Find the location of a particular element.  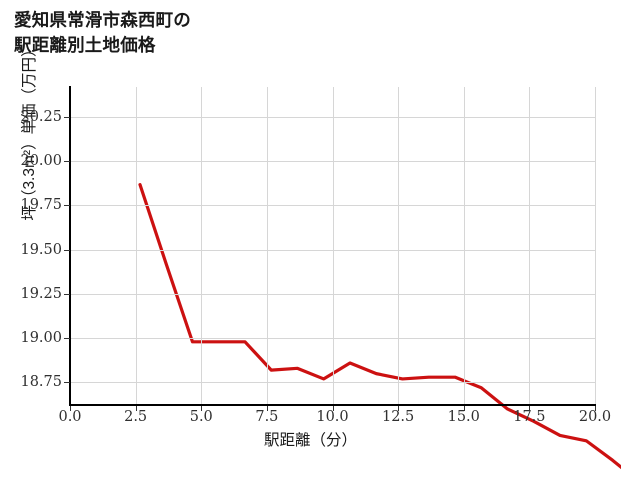

y-axis-tick-label: 18.75 is located at coordinates (41, 382).